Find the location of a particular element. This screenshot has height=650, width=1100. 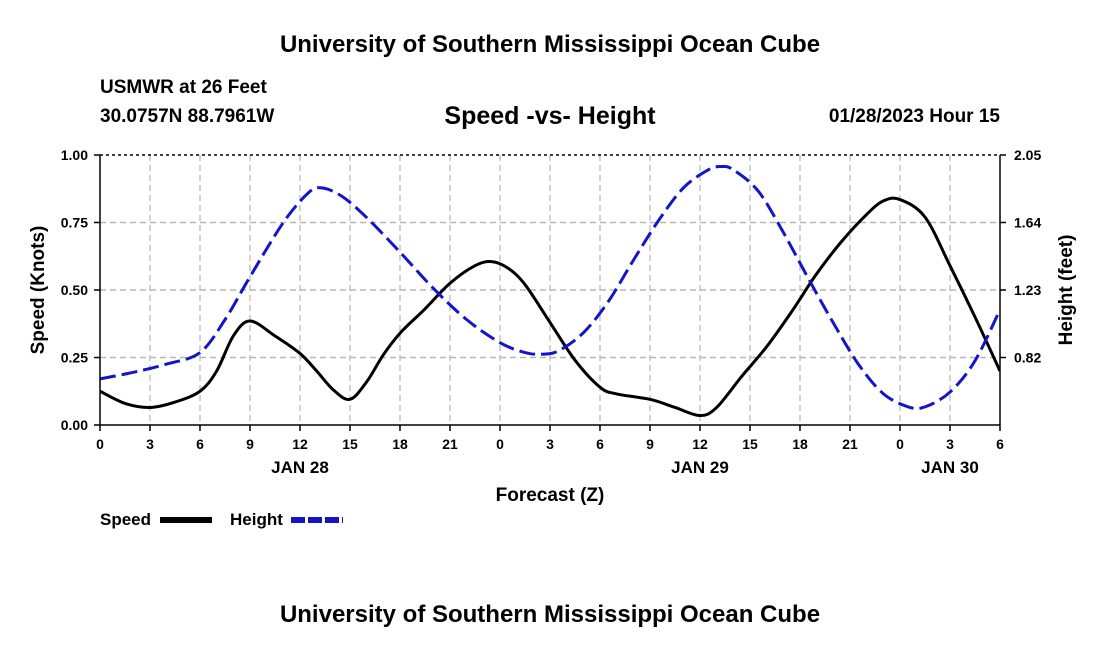

y-tick-label-left: 1.00 is located at coordinates (74, 155).